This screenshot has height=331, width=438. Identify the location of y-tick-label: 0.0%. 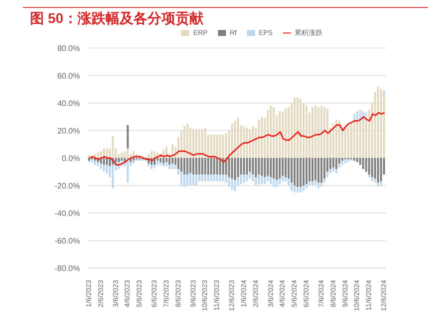
(71, 158).